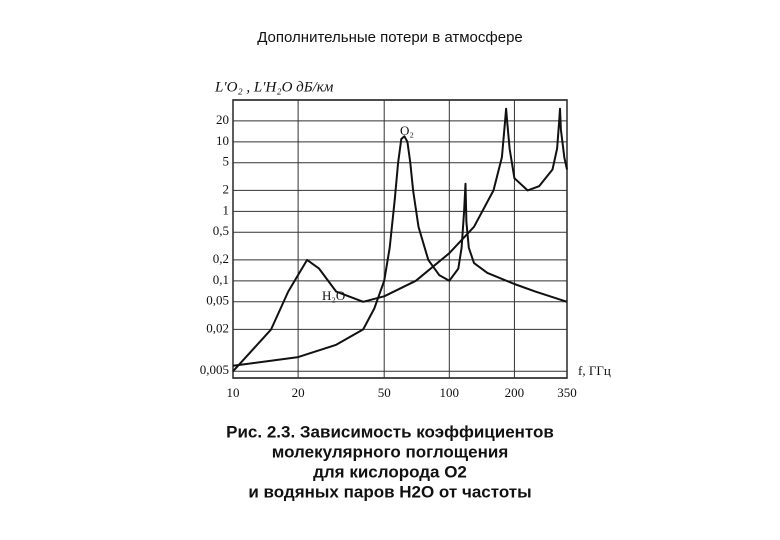 The image size is (780, 540). I want to click on y-tick-label: 0,2, so click(221, 258).